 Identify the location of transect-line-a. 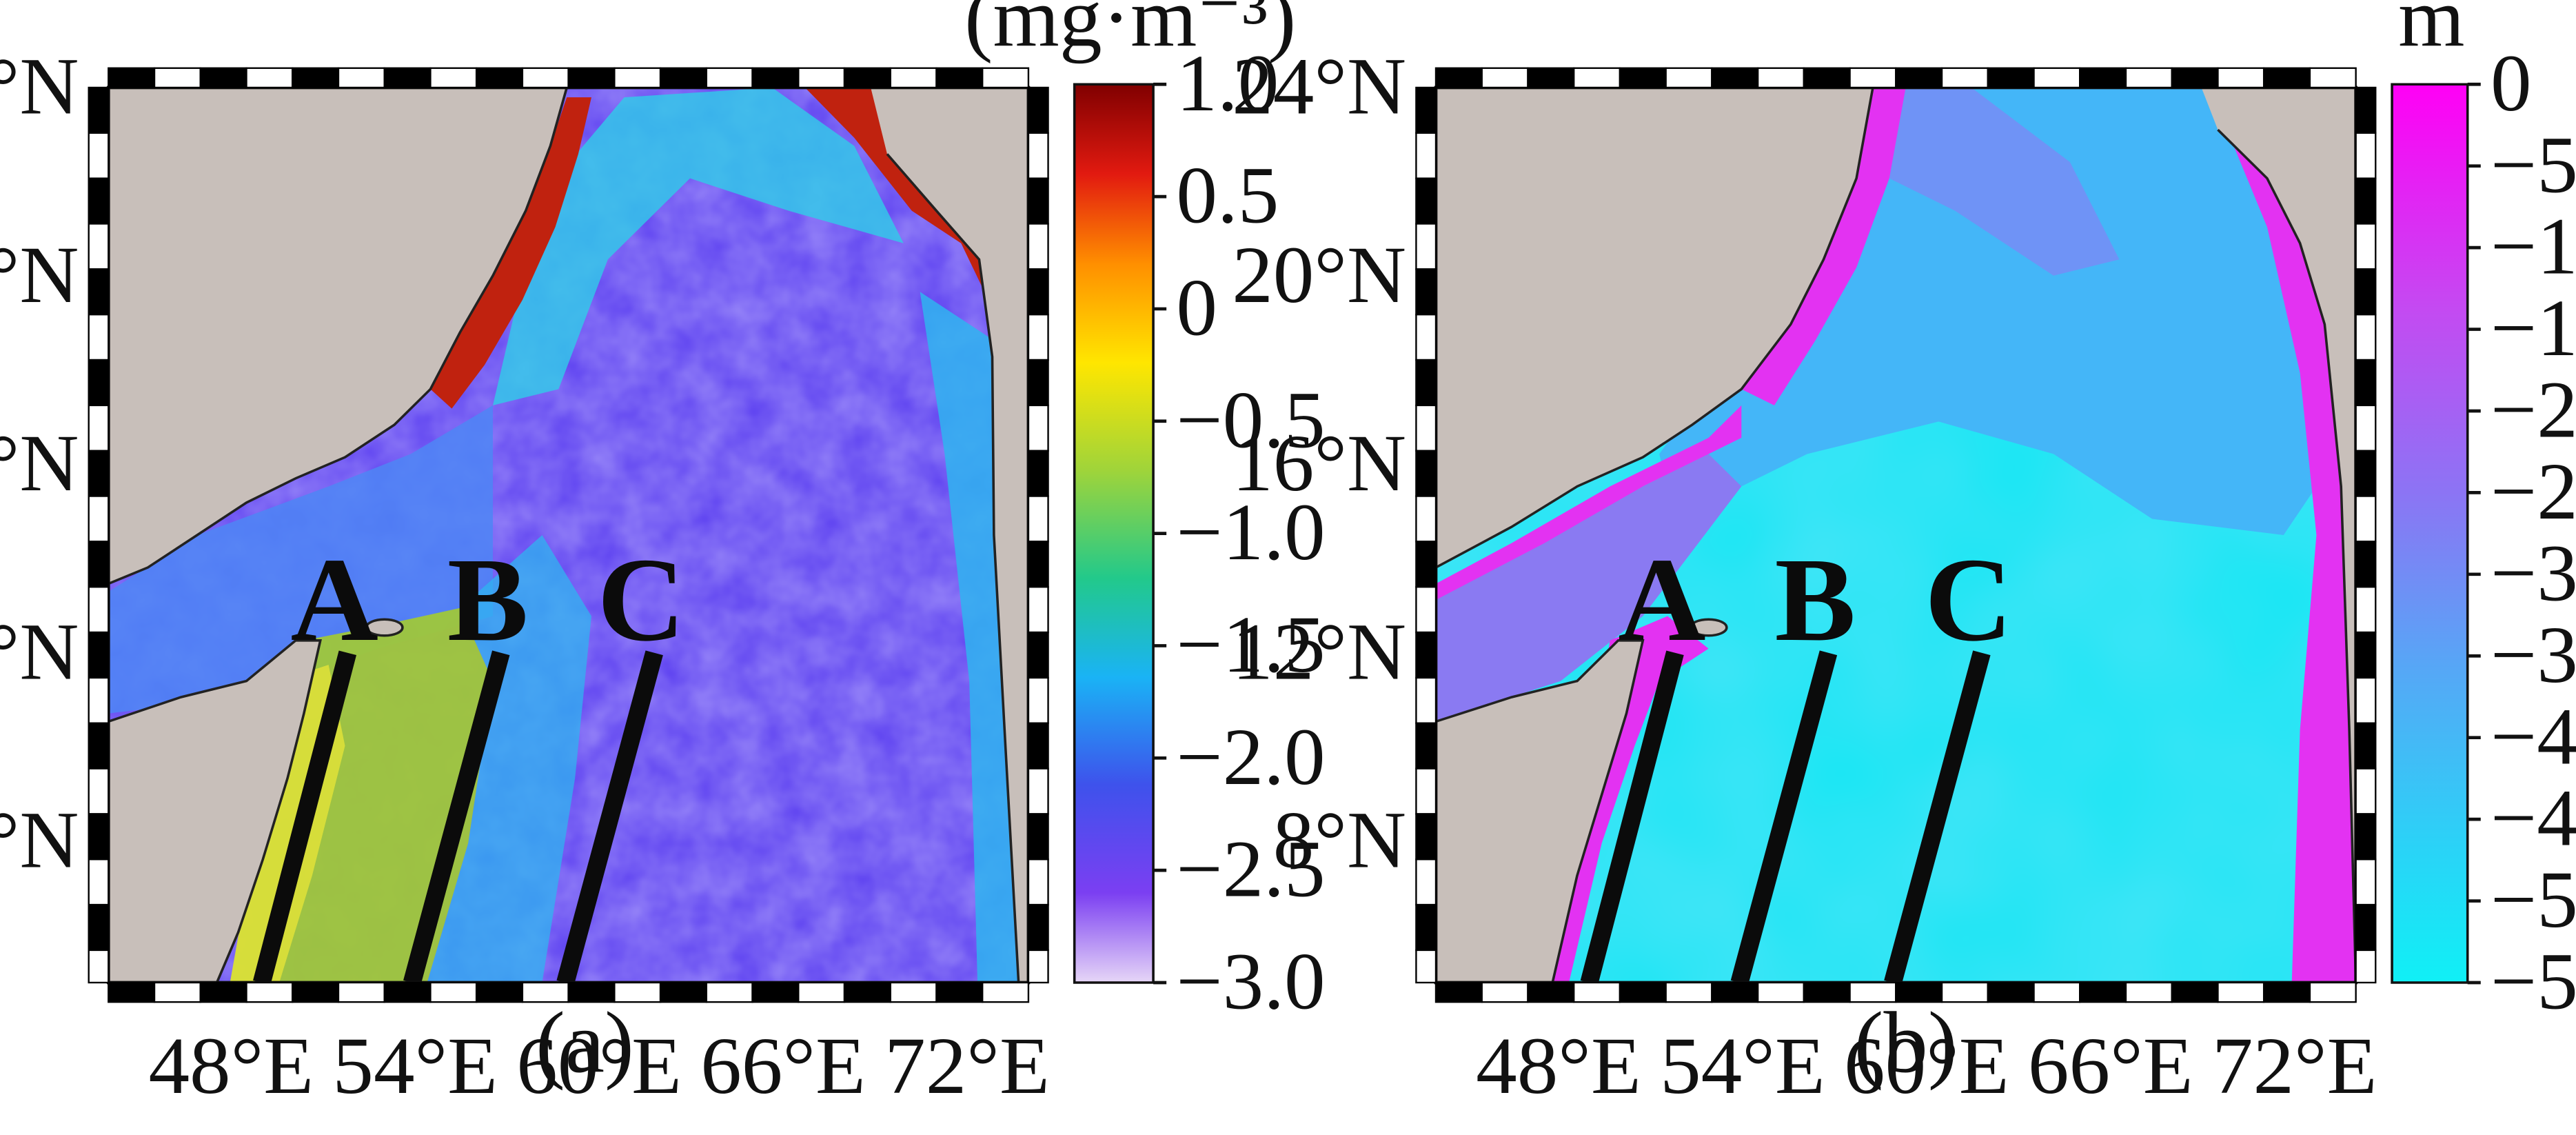
(1632, 817).